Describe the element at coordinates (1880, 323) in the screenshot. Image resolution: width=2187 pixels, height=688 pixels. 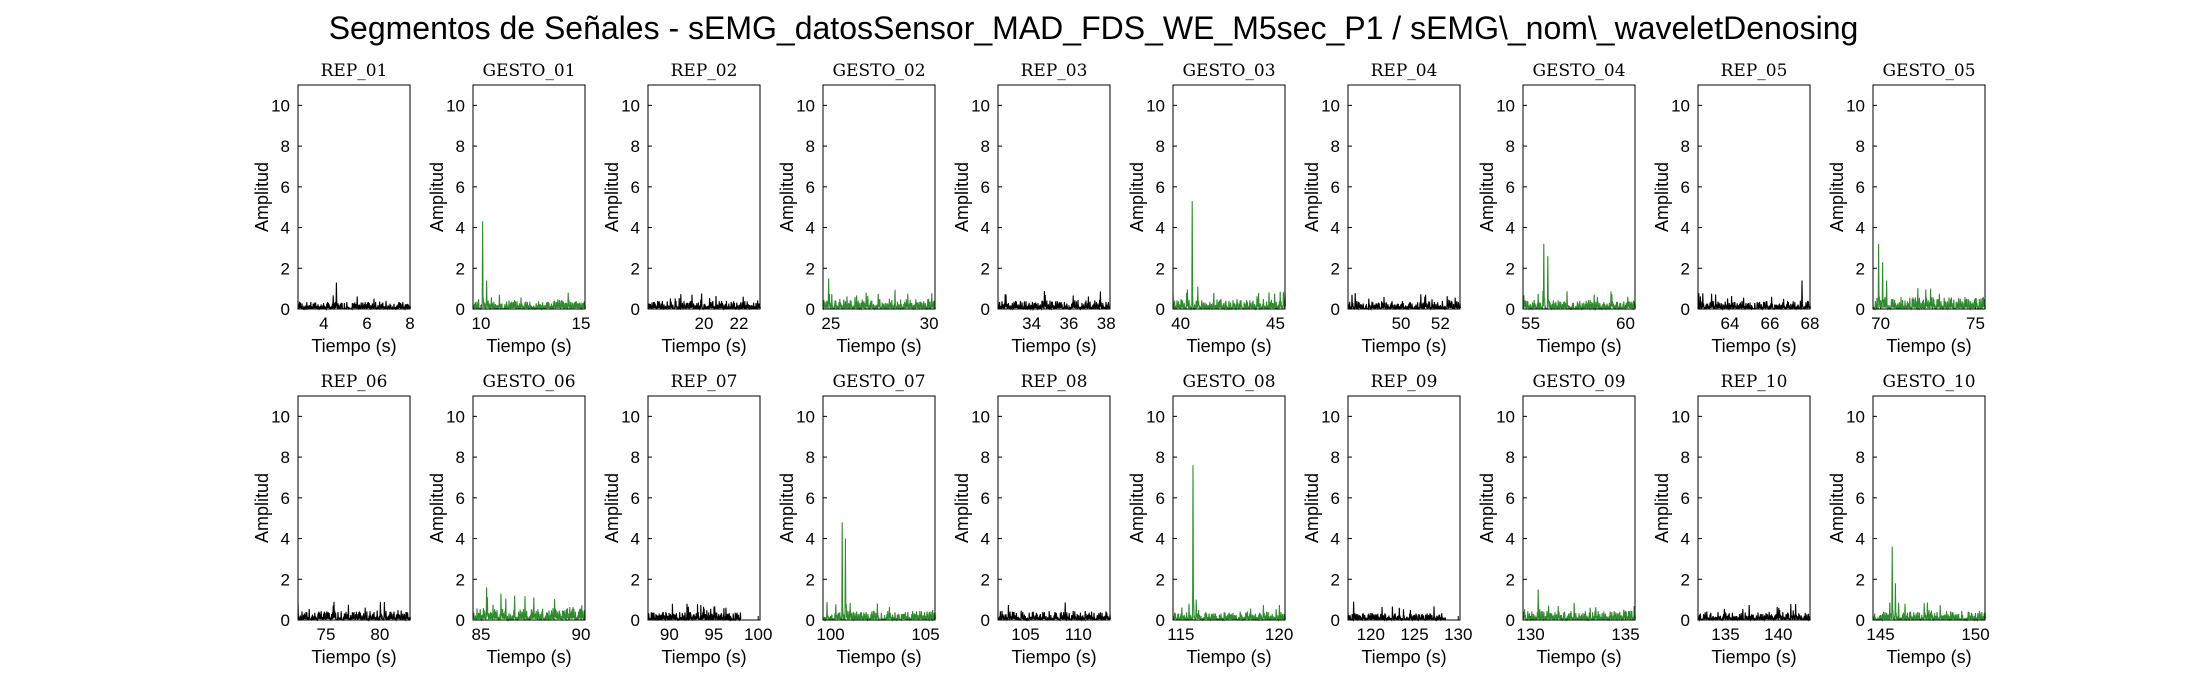
I see `x-tick-label: 70` at that location.